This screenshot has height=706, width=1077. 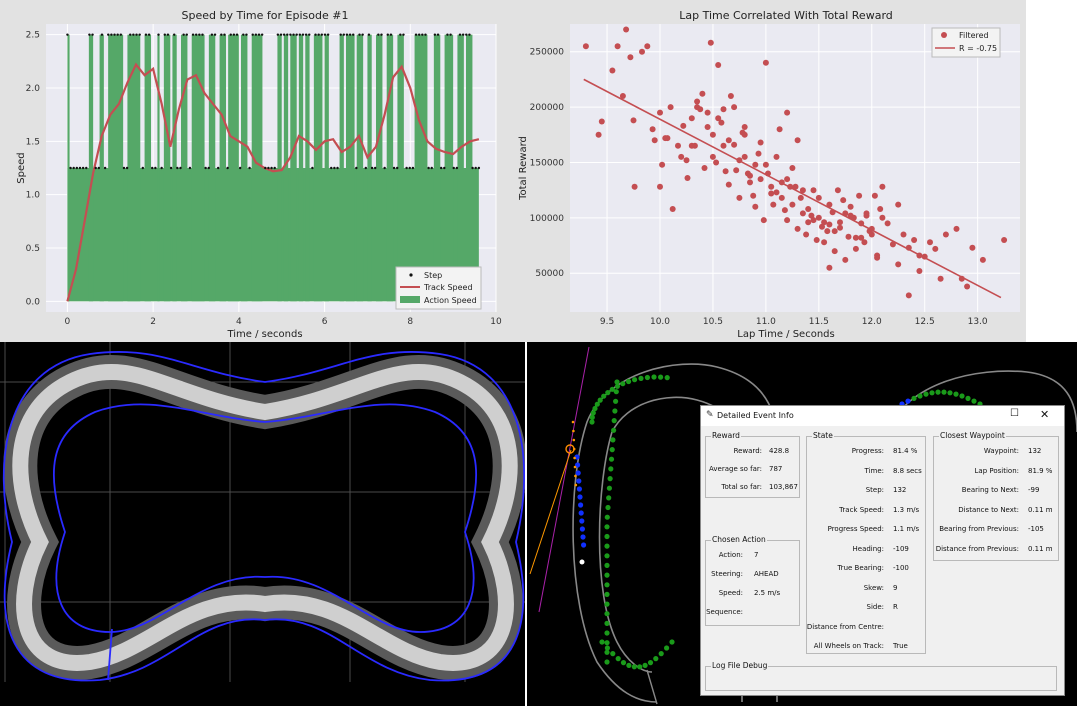 I want to click on speed-ytick-label: 1.0, so click(x=33, y=196).